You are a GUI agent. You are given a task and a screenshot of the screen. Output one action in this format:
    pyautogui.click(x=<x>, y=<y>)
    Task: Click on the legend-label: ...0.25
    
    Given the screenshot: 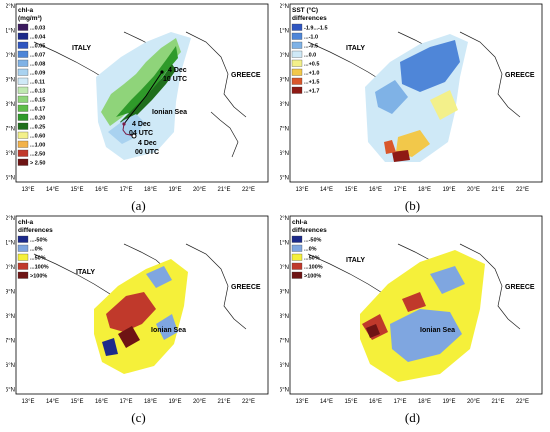 What is the action you would take?
    pyautogui.click(x=37, y=128)
    